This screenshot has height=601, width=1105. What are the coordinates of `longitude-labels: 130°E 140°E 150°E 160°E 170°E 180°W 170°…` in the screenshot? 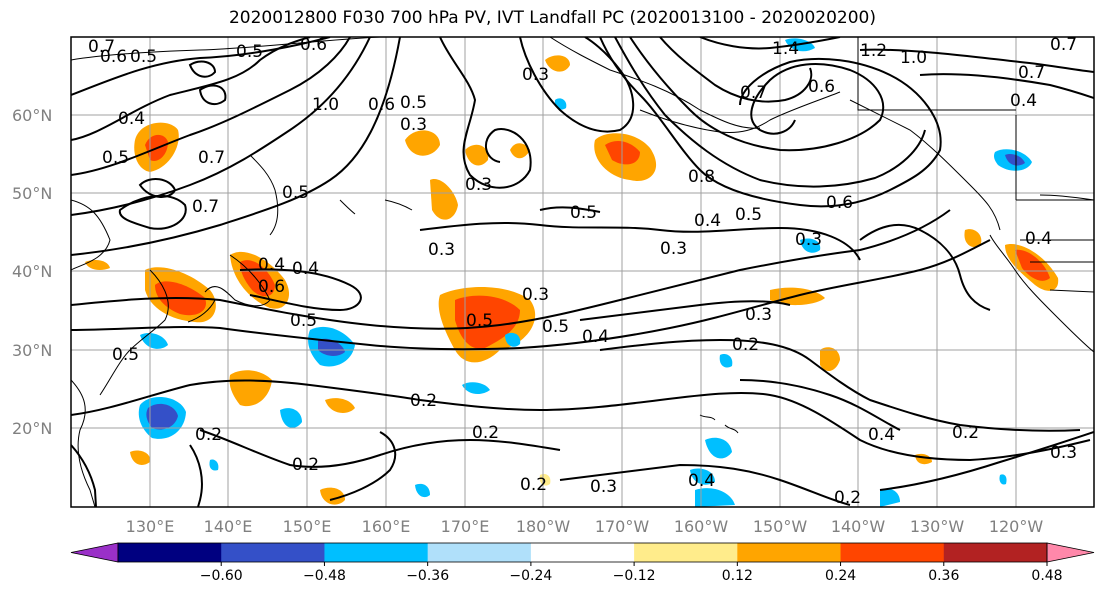 It's located at (585, 526).